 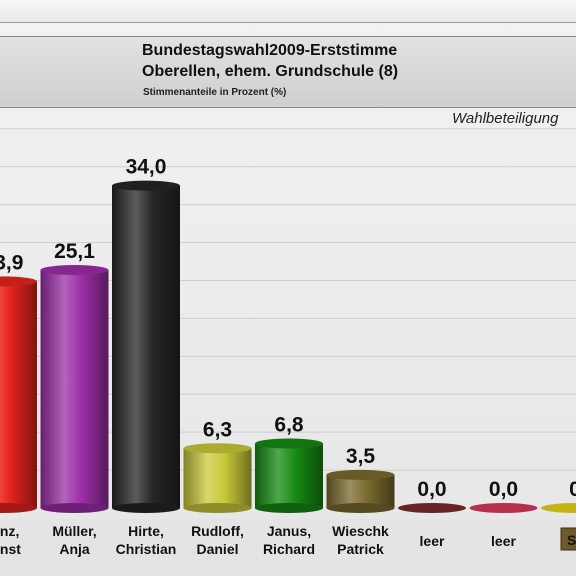 I want to click on category-label: Patrick, so click(x=360, y=549).